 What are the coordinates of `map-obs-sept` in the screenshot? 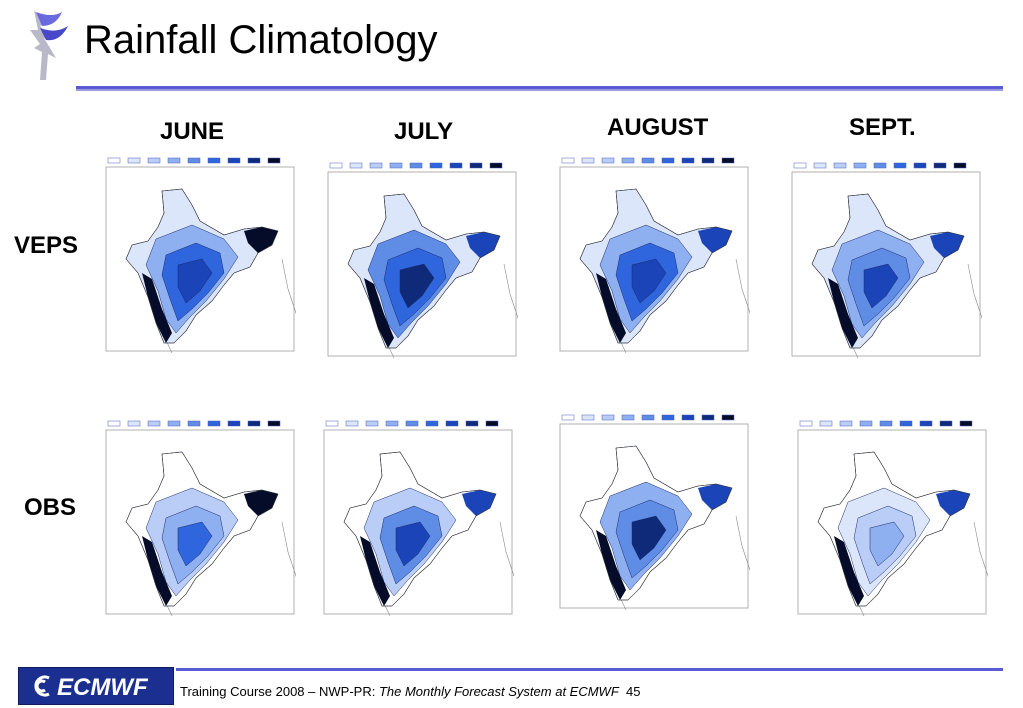 It's located at (892, 518).